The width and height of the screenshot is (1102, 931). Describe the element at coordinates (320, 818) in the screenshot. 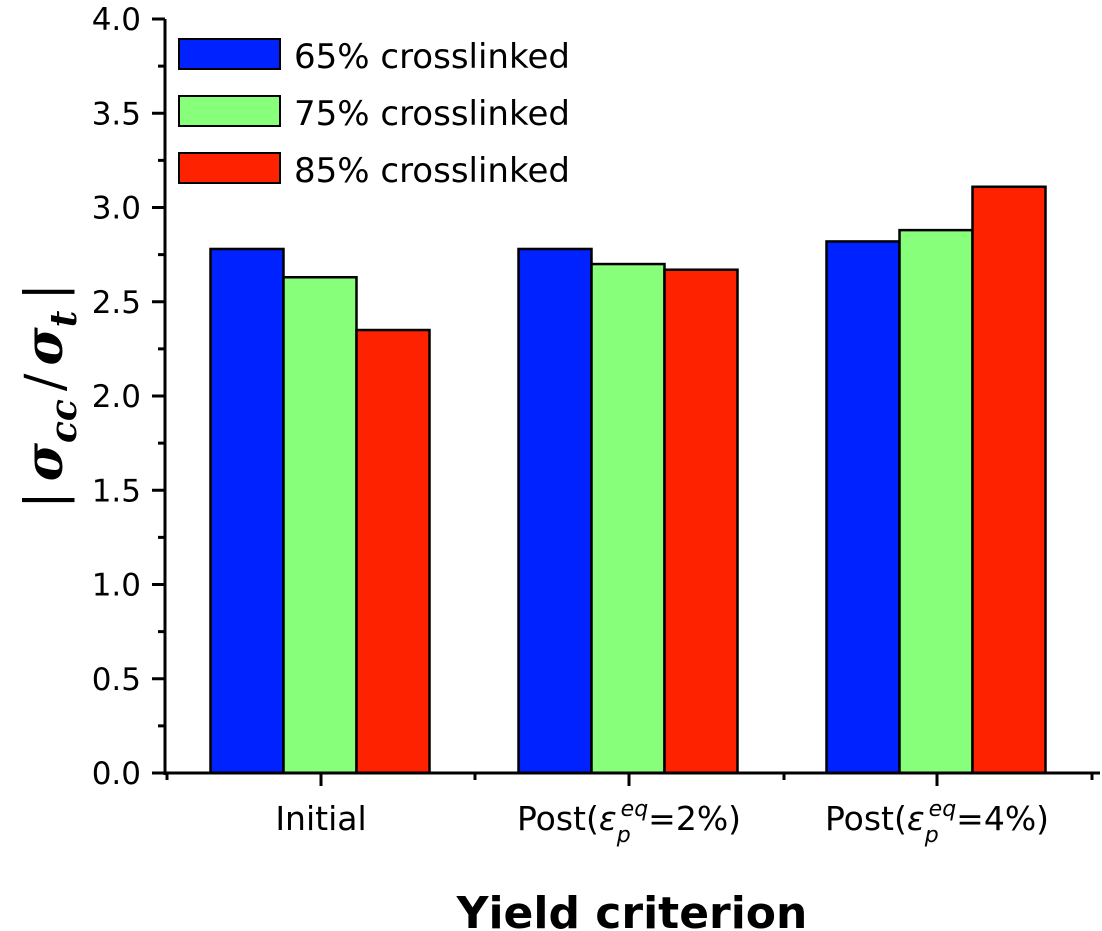

I see `x-tick-label: Initial` at that location.